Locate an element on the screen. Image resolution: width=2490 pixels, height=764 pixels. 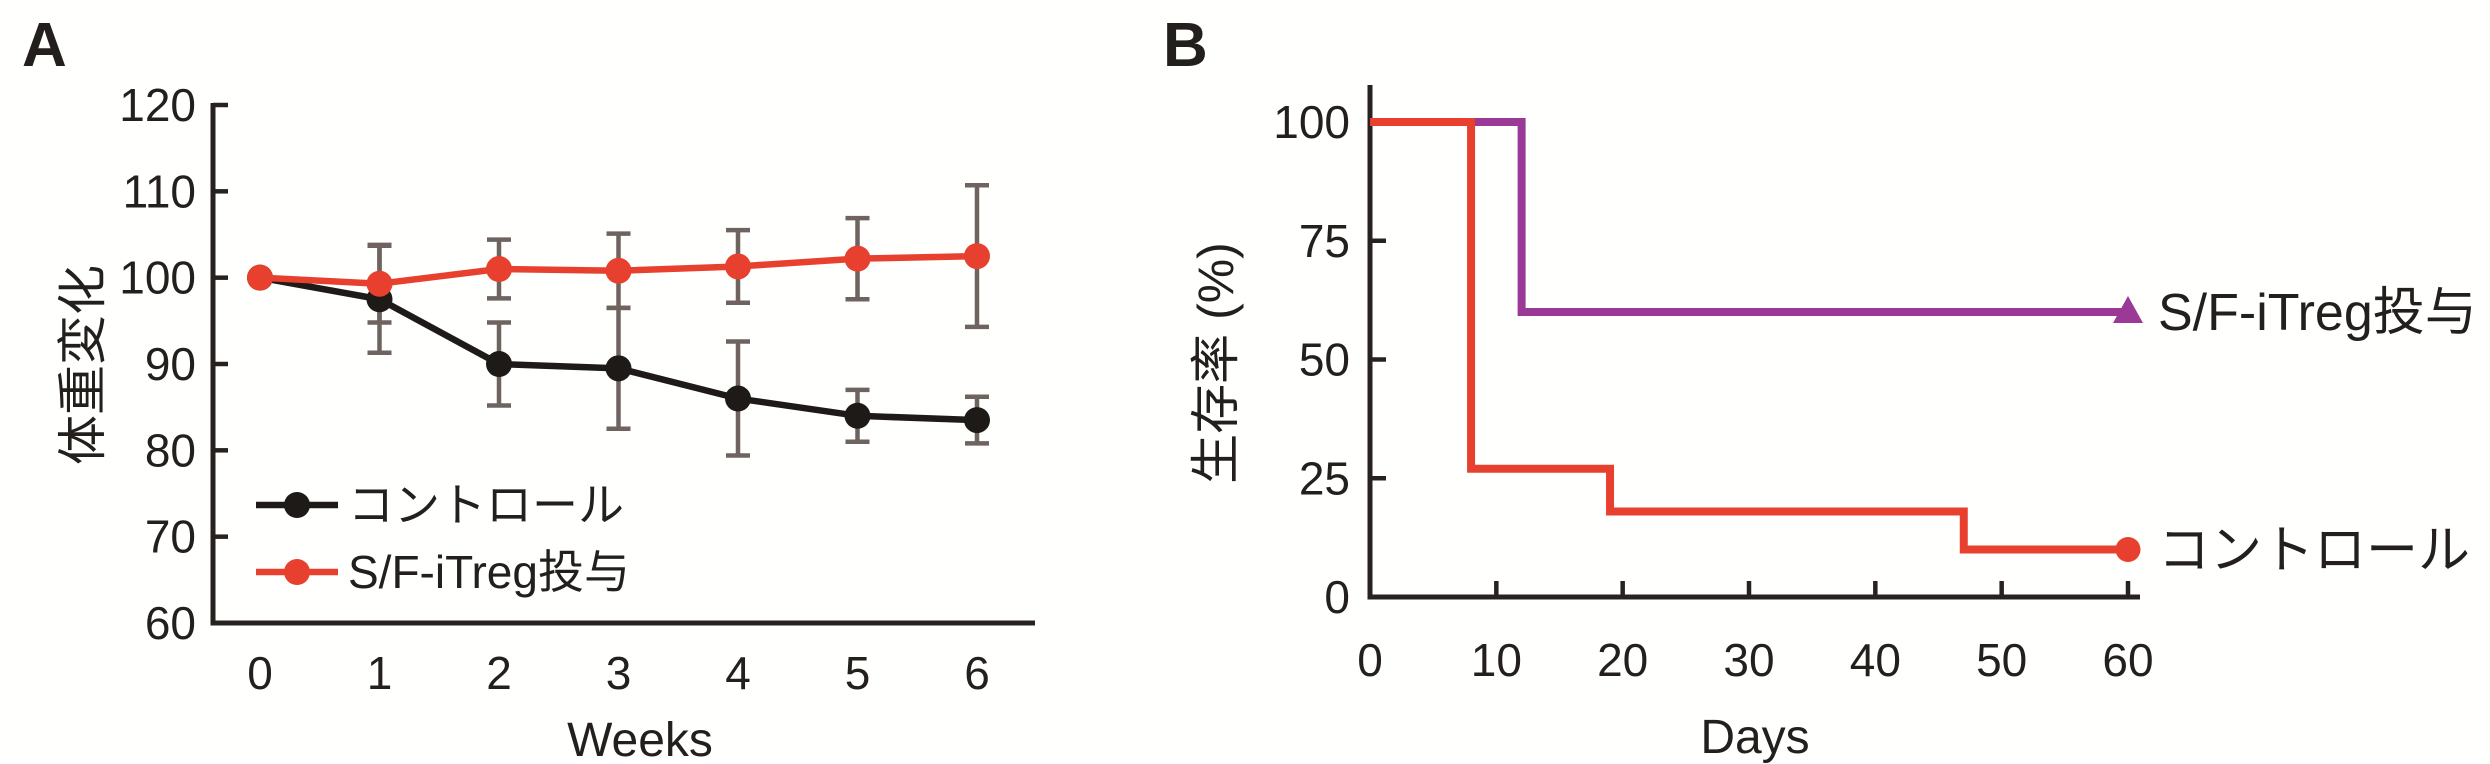
panel-b-y-tick-label: 75 is located at coordinates (1324, 241).